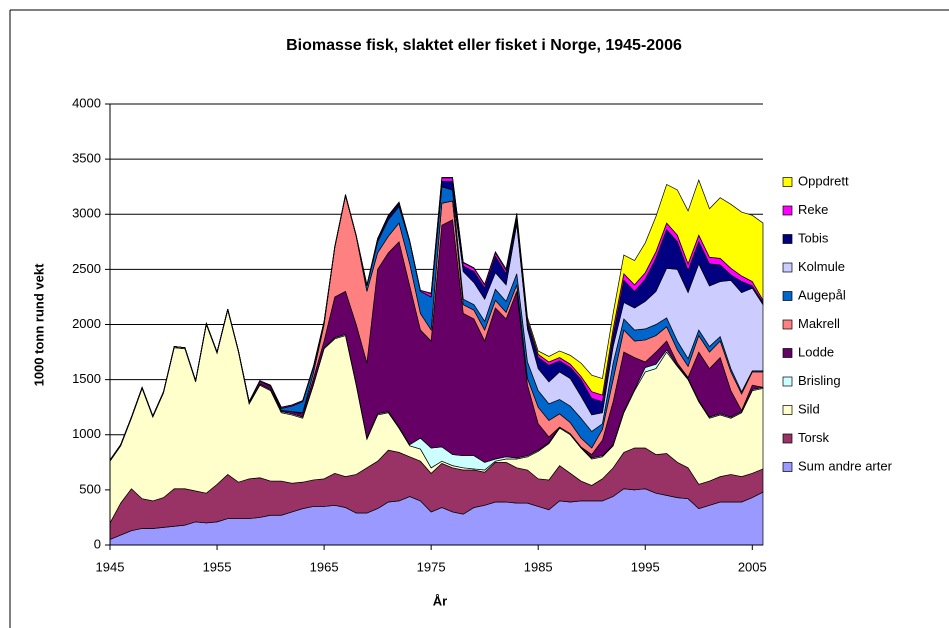  Describe the element at coordinates (90, 488) in the screenshot. I see `y-tick-label: 500` at that location.